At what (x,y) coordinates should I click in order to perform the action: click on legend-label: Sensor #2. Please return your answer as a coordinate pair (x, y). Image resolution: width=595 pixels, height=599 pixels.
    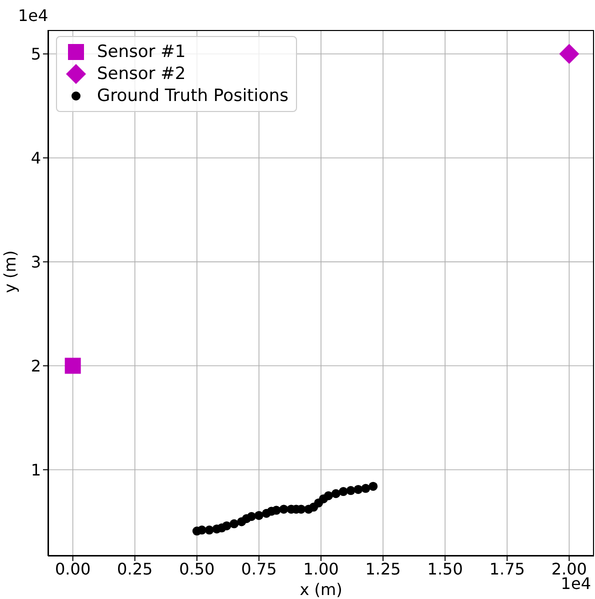
    Looking at the image, I should click on (141, 74).